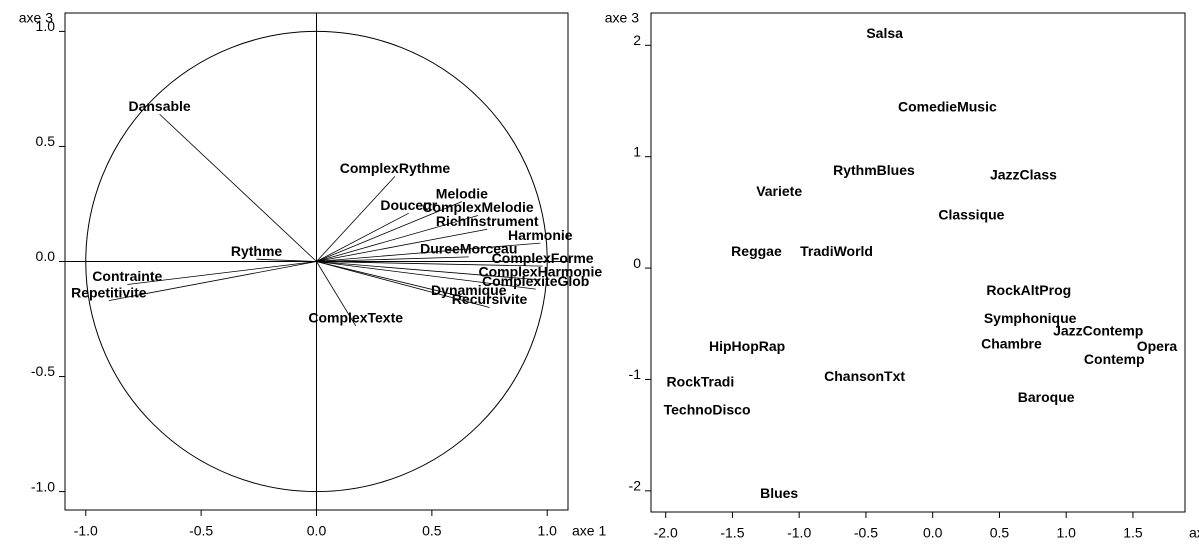  Describe the element at coordinates (1098, 330) in the screenshot. I see `point-label: JazzContemp` at that location.